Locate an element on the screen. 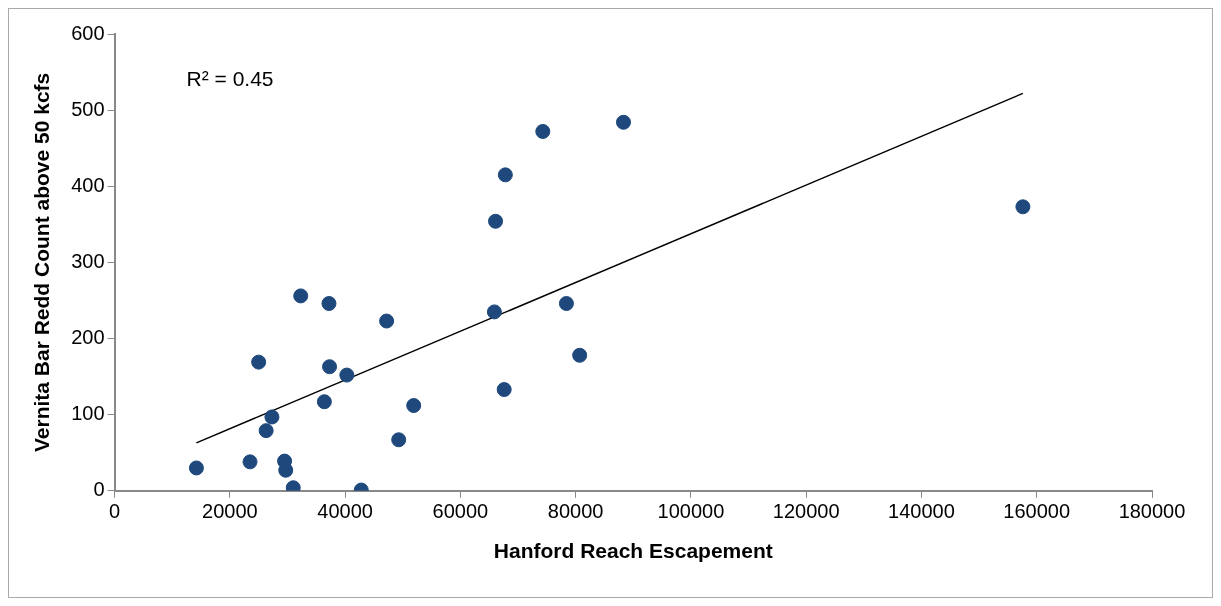  y-tick-label: 600 is located at coordinates (88, 32).